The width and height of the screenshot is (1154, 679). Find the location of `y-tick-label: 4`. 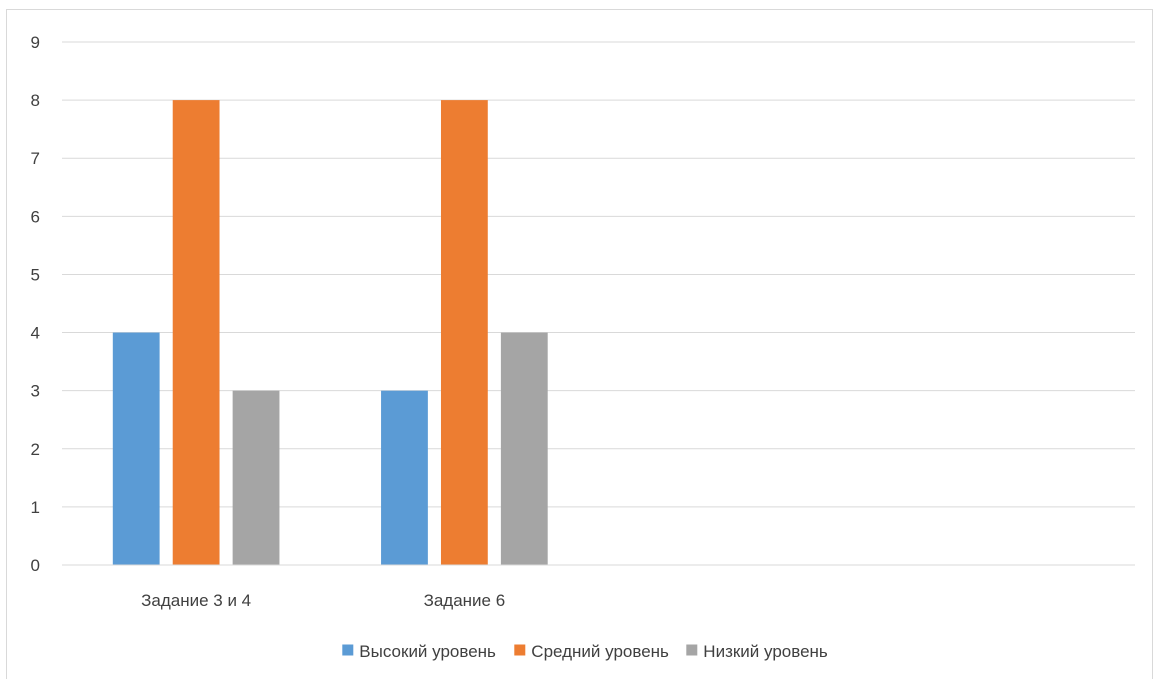

y-tick-label: 4 is located at coordinates (35, 333).